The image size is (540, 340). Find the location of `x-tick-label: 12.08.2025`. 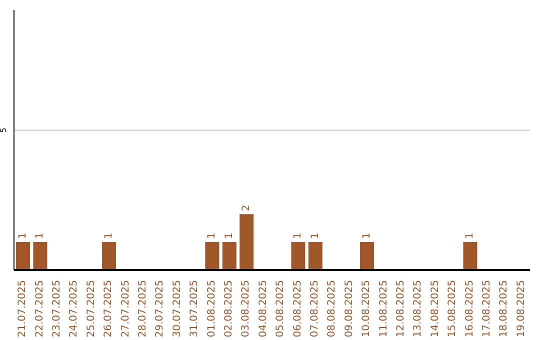

x-tick-label: 12.08.2025 is located at coordinates (401, 309).